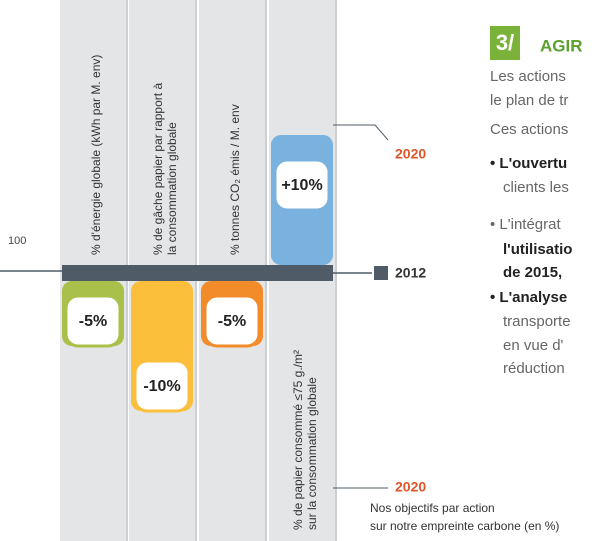  What do you see at coordinates (528, 163) in the screenshot?
I see `body-text: • L'ouvertu` at bounding box center [528, 163].